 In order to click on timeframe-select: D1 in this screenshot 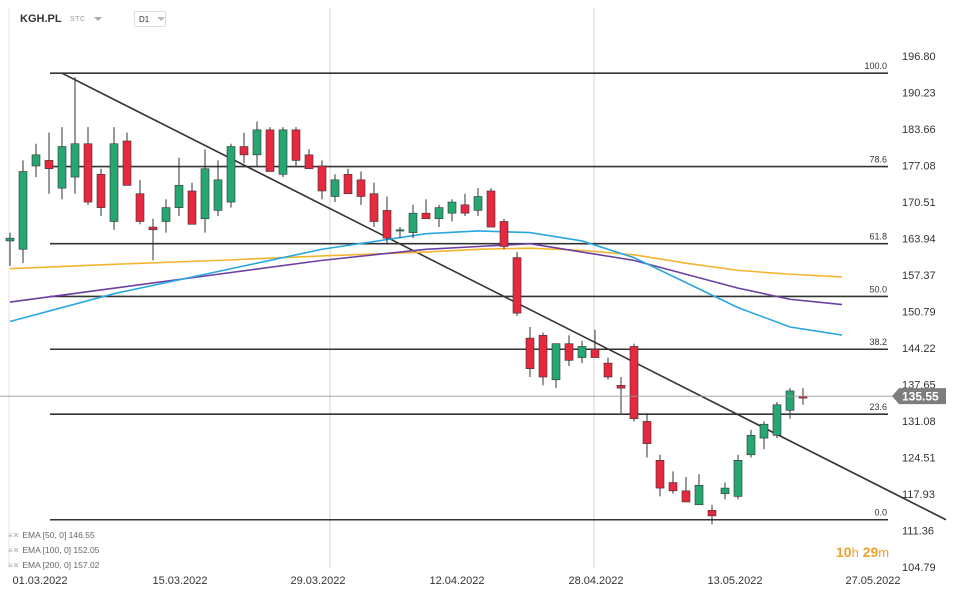, I will do `click(150, 19)`.